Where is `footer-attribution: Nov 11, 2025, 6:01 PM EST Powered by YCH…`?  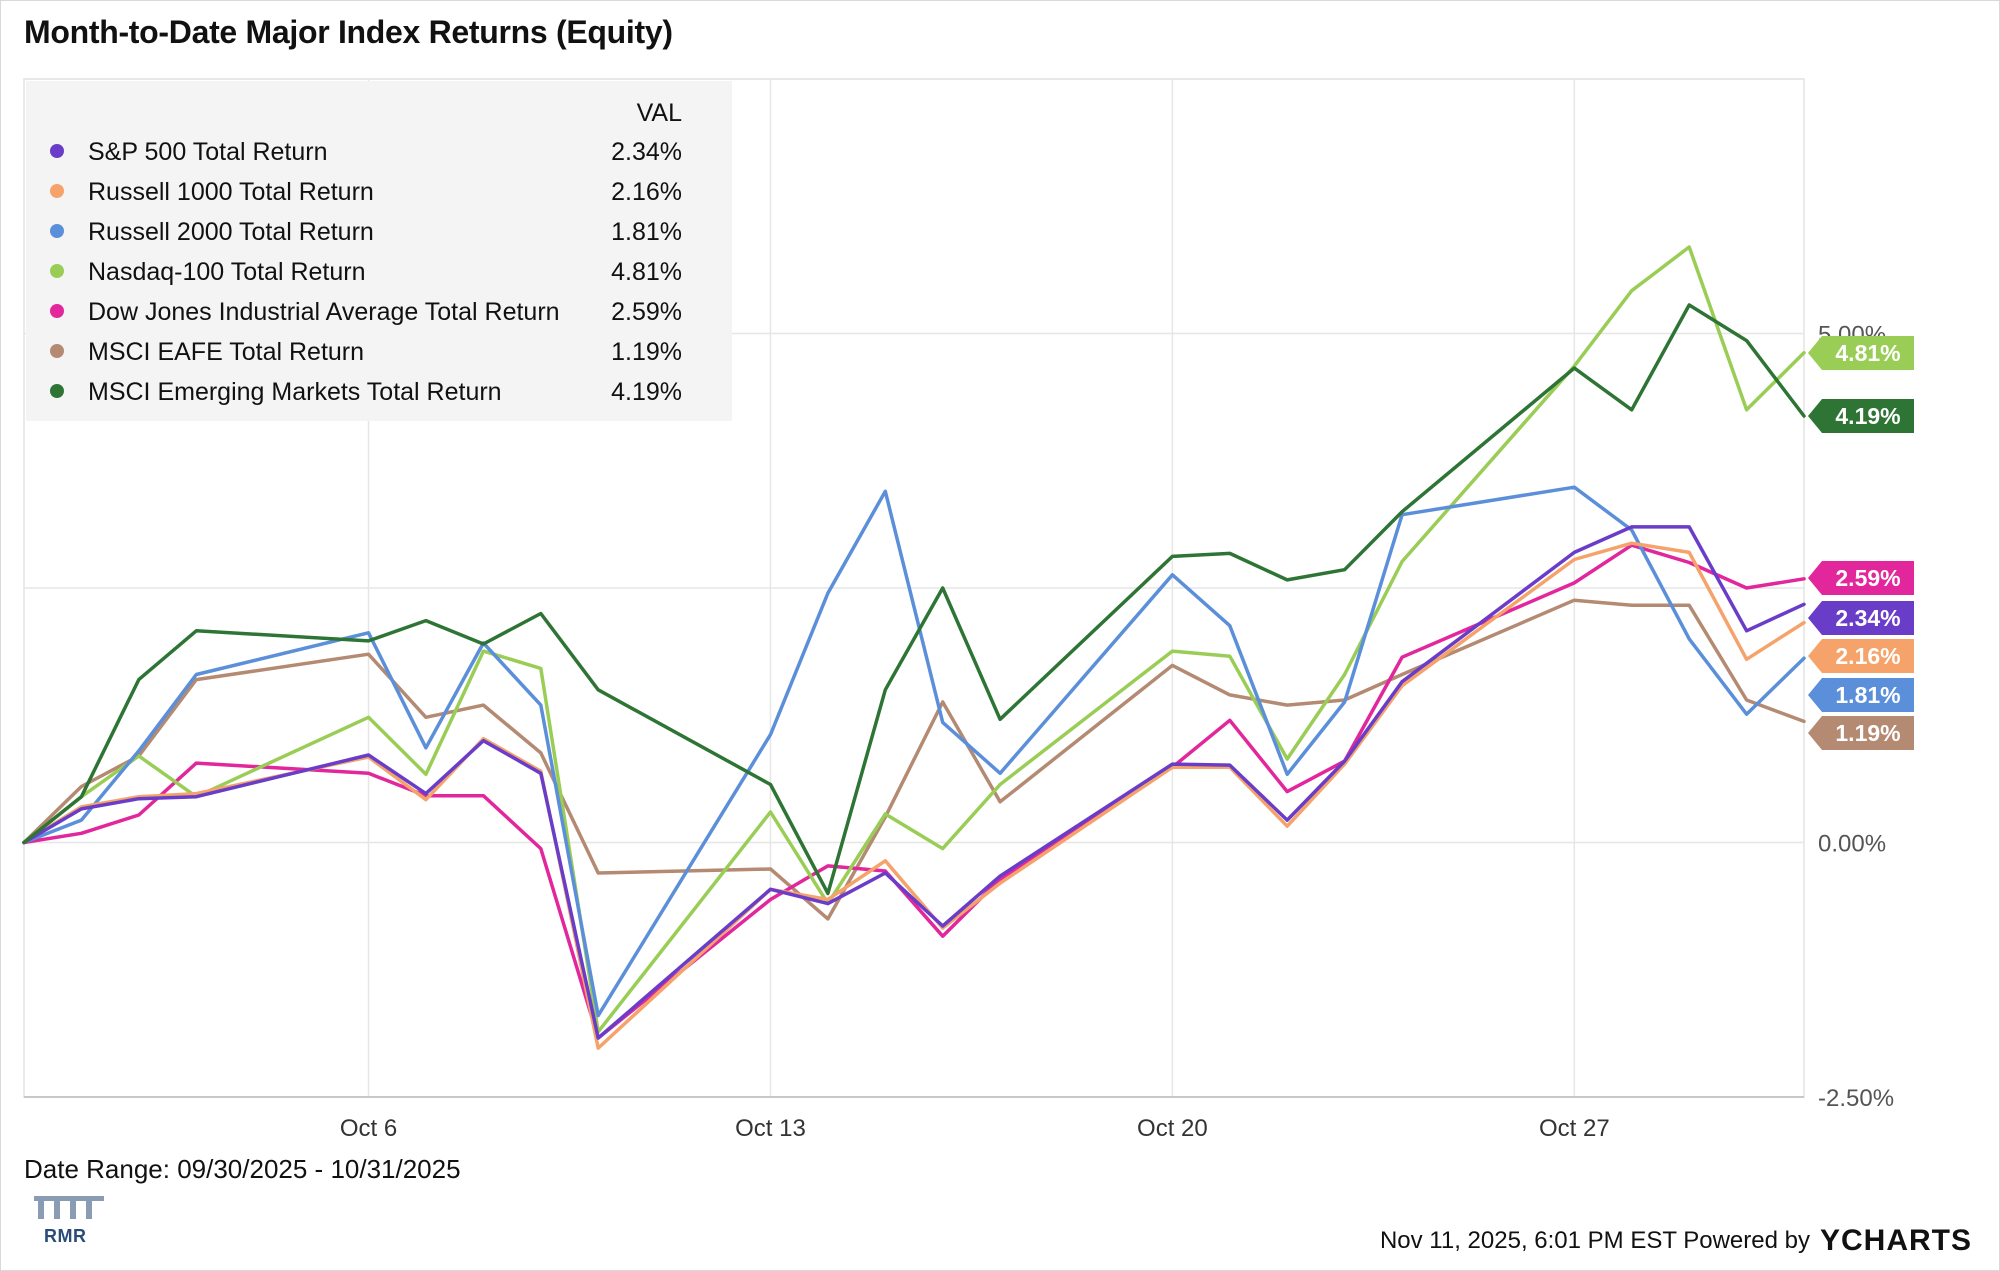
footer-attribution: Nov 11, 2025, 6:01 PM EST Powered by YCH… is located at coordinates (1676, 1241).